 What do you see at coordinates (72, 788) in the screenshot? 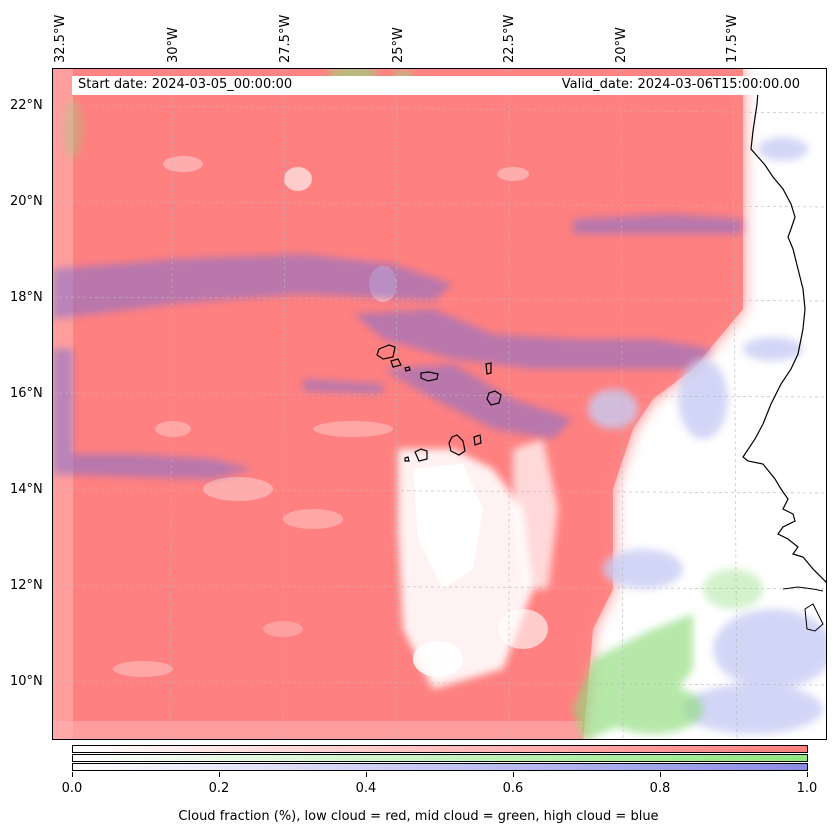
I see `colorbar-tick-label: 0.0` at bounding box center [72, 788].